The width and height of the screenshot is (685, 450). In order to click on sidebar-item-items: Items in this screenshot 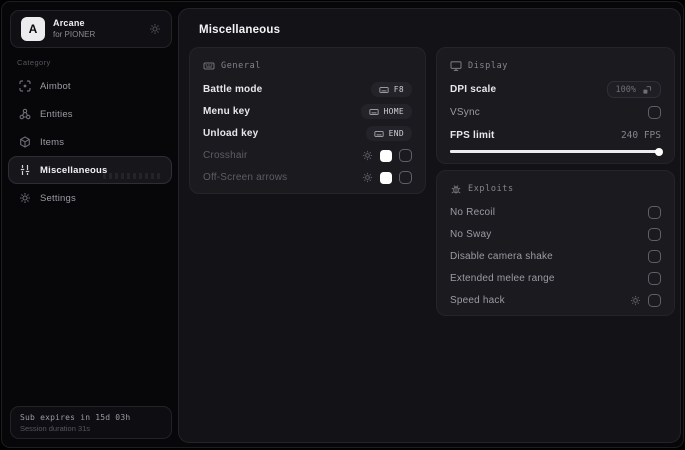, I will do `click(90, 142)`.